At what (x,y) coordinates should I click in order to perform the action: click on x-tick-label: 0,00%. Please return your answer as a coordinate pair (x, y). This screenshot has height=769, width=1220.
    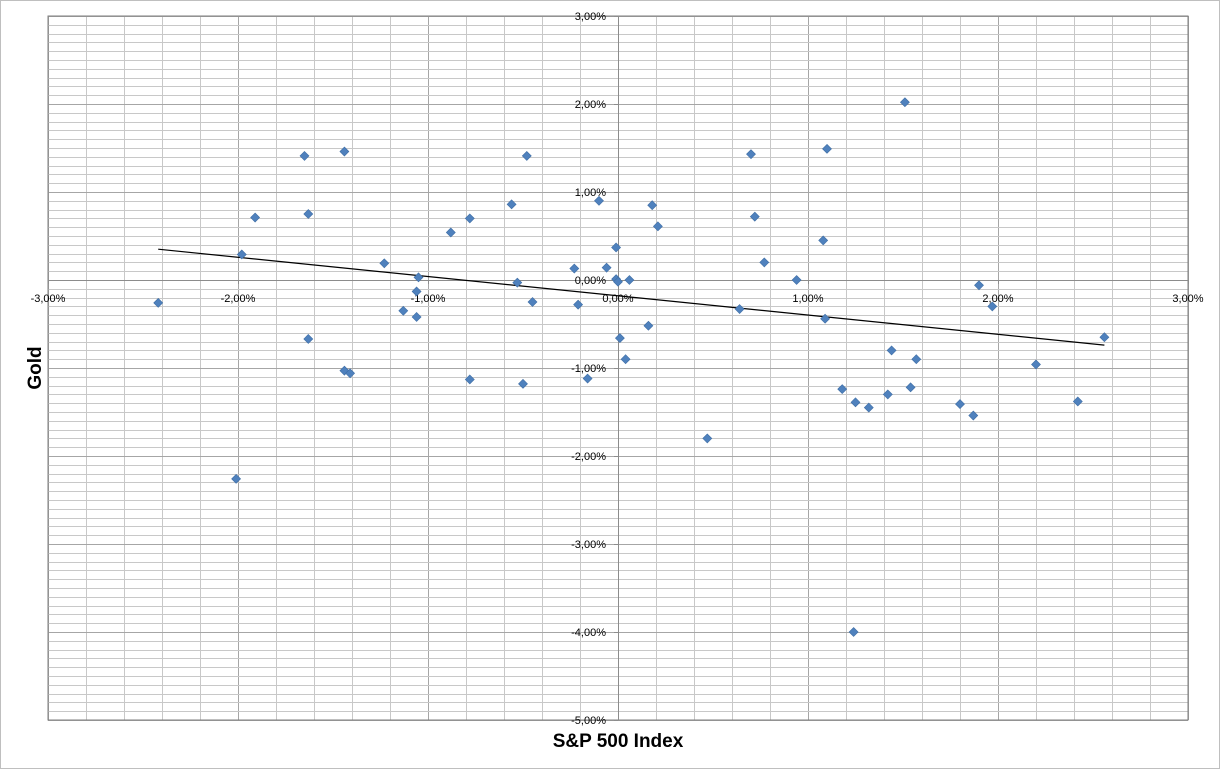
    Looking at the image, I should click on (617, 299).